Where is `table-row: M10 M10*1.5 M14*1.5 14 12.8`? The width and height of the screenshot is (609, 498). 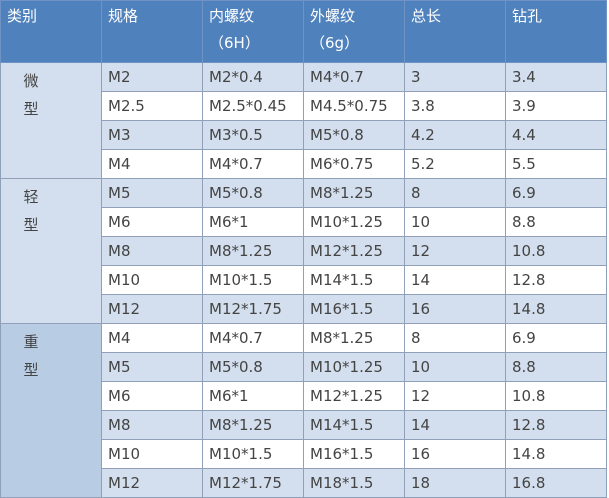
table-row: M10 M10*1.5 M14*1.5 14 12.8 is located at coordinates (304, 280).